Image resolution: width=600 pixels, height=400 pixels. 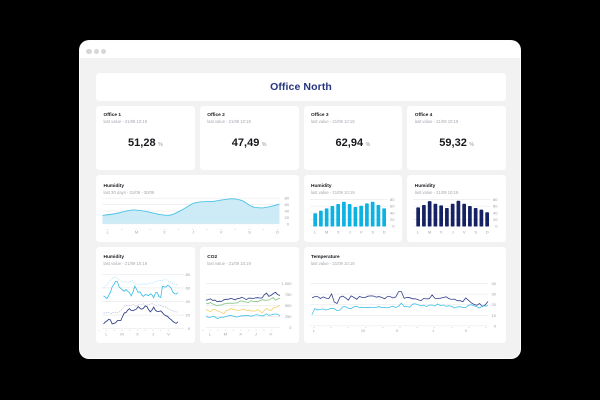 What do you see at coordinates (493, 293) in the screenshot?
I see `svg-text: 30` at bounding box center [493, 293].